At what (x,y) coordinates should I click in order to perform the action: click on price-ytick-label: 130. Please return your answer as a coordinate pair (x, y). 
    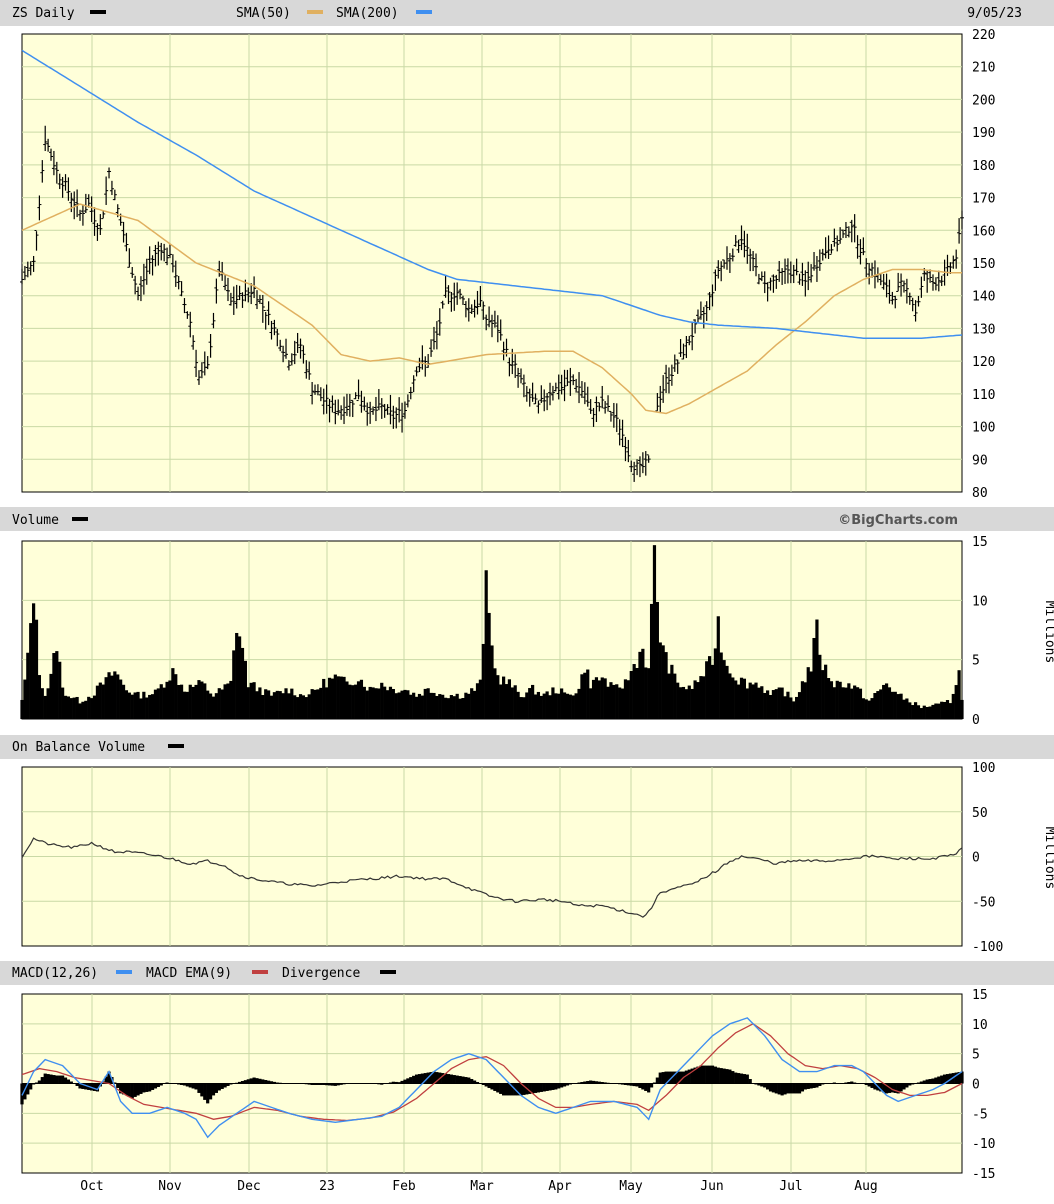
    Looking at the image, I should click on (983, 329).